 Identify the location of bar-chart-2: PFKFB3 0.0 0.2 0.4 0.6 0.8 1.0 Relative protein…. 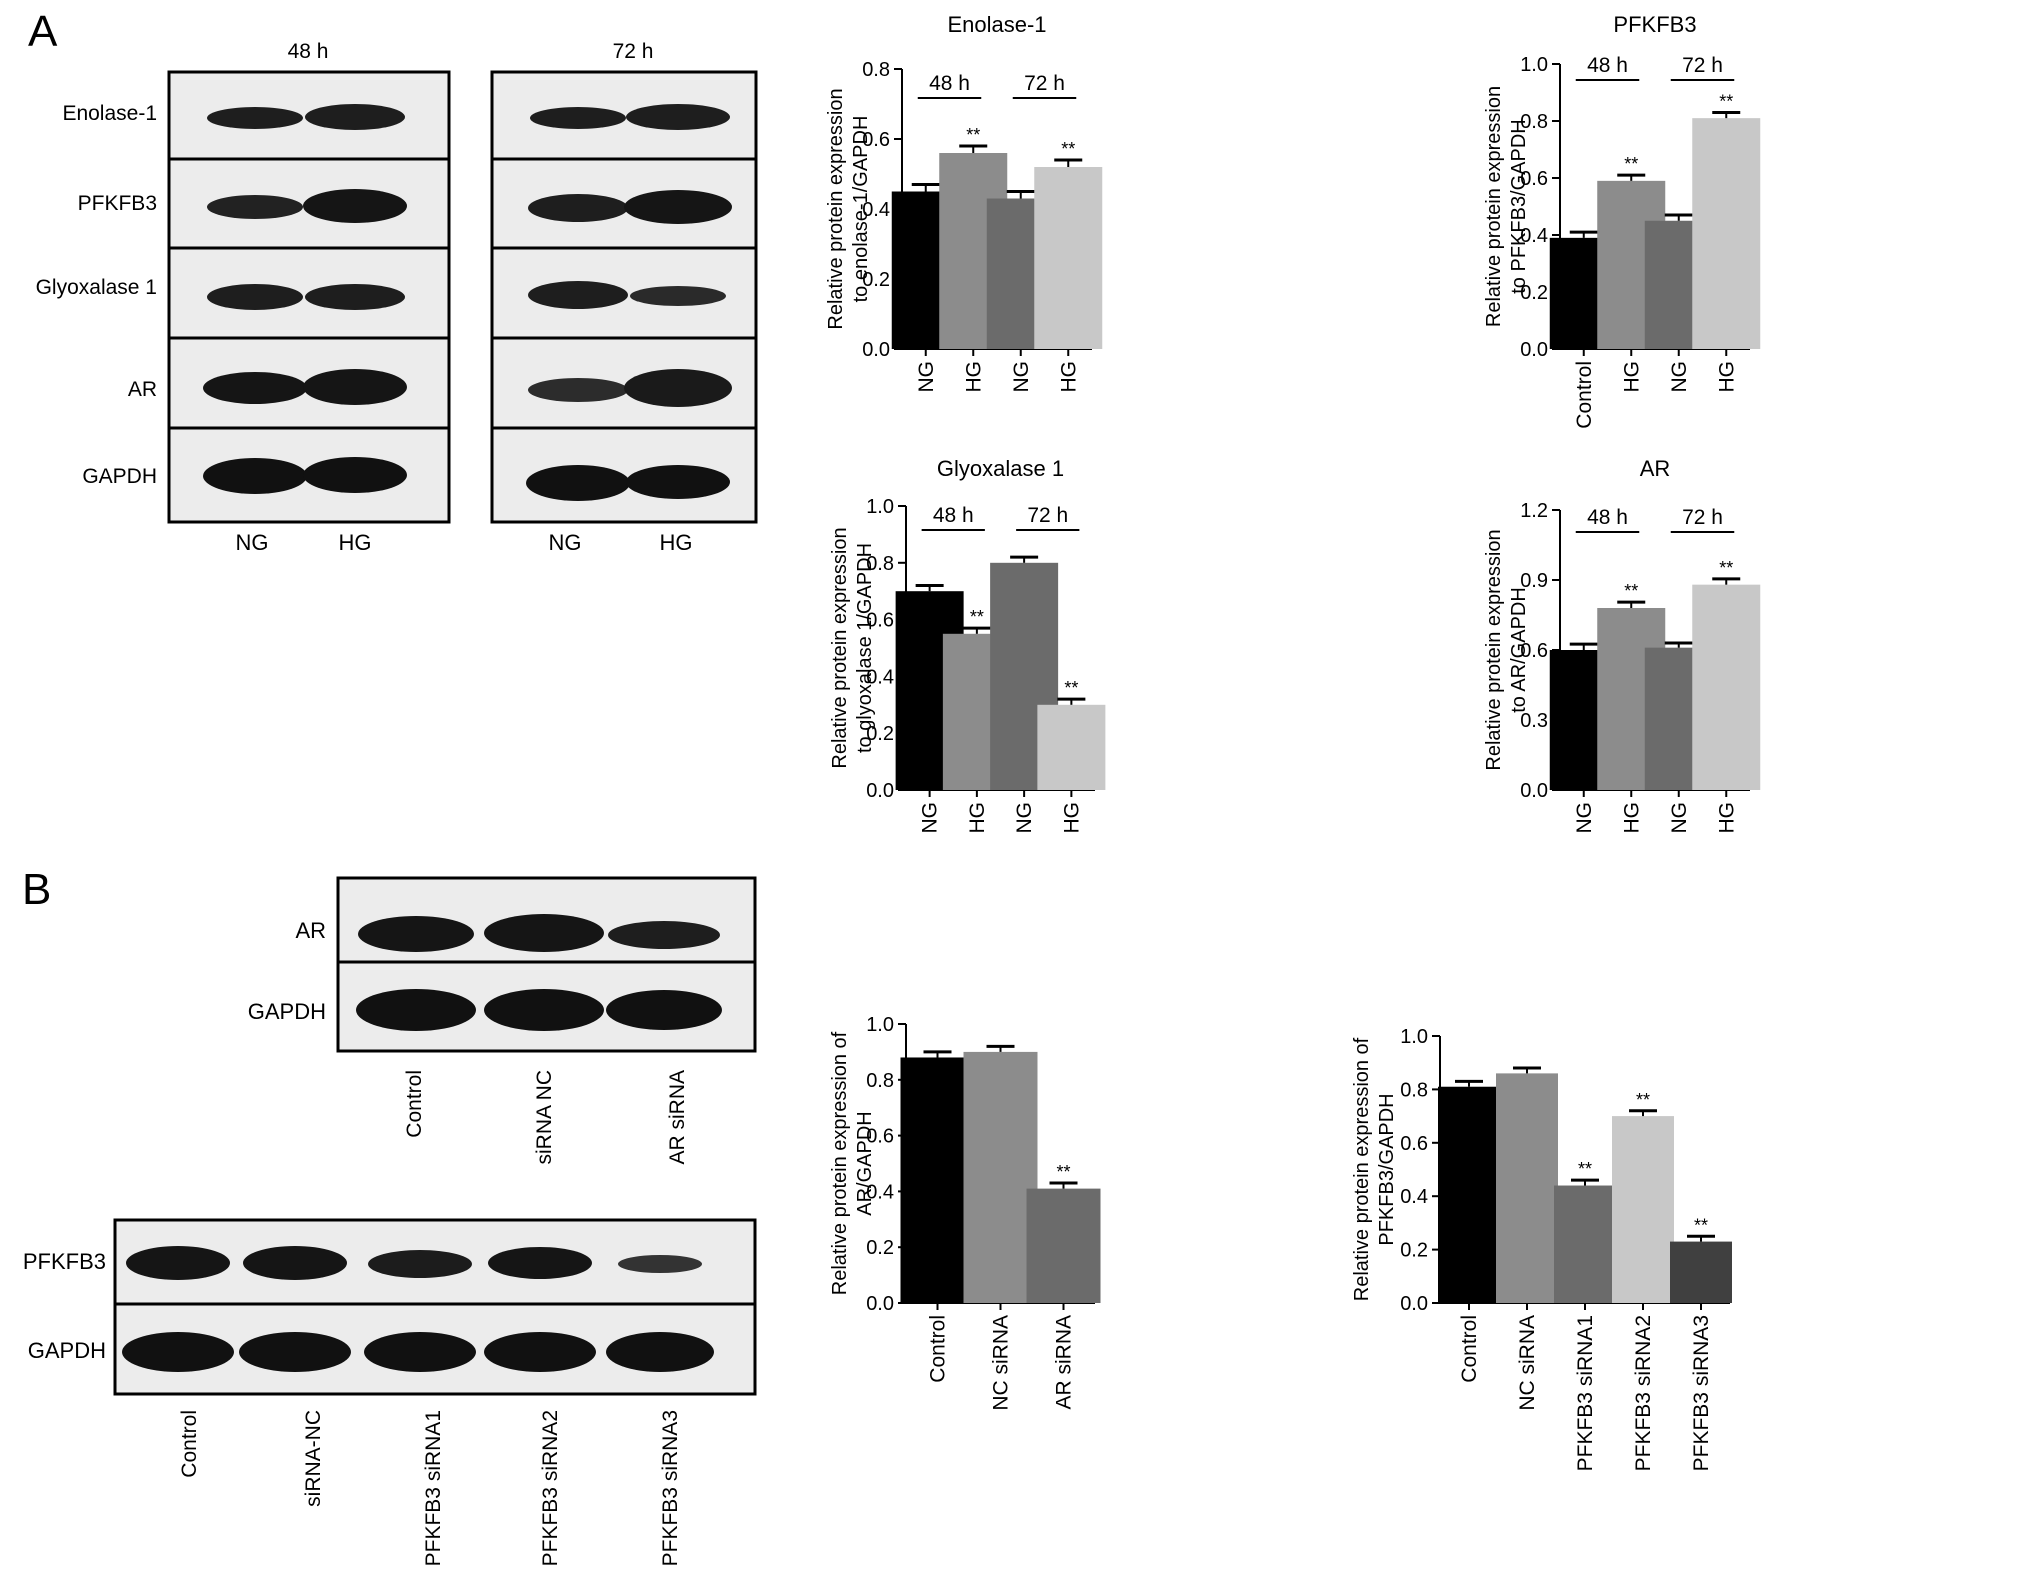
(1622, 220).